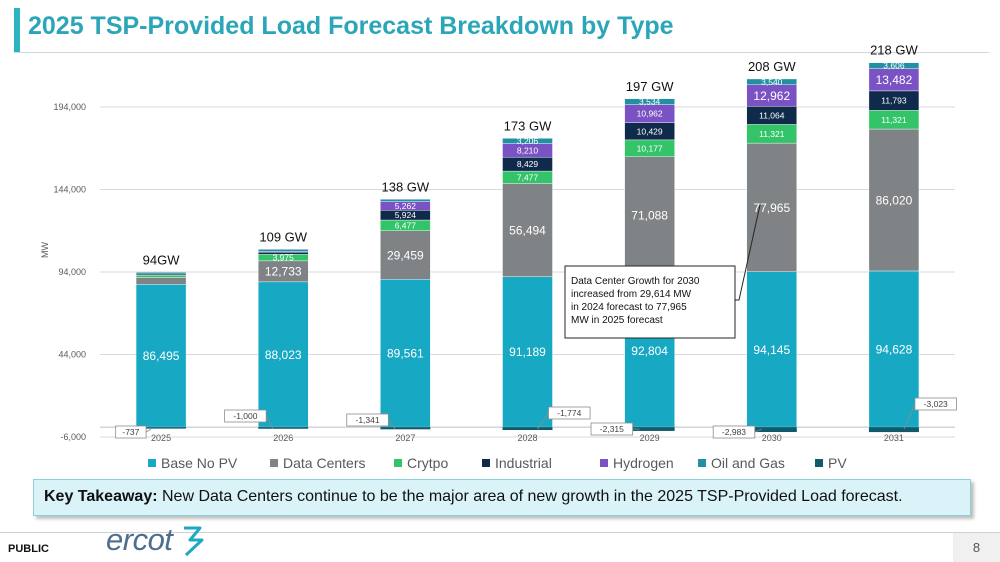 The image size is (1000, 562). I want to click on data-label: 7,477, so click(528, 177).